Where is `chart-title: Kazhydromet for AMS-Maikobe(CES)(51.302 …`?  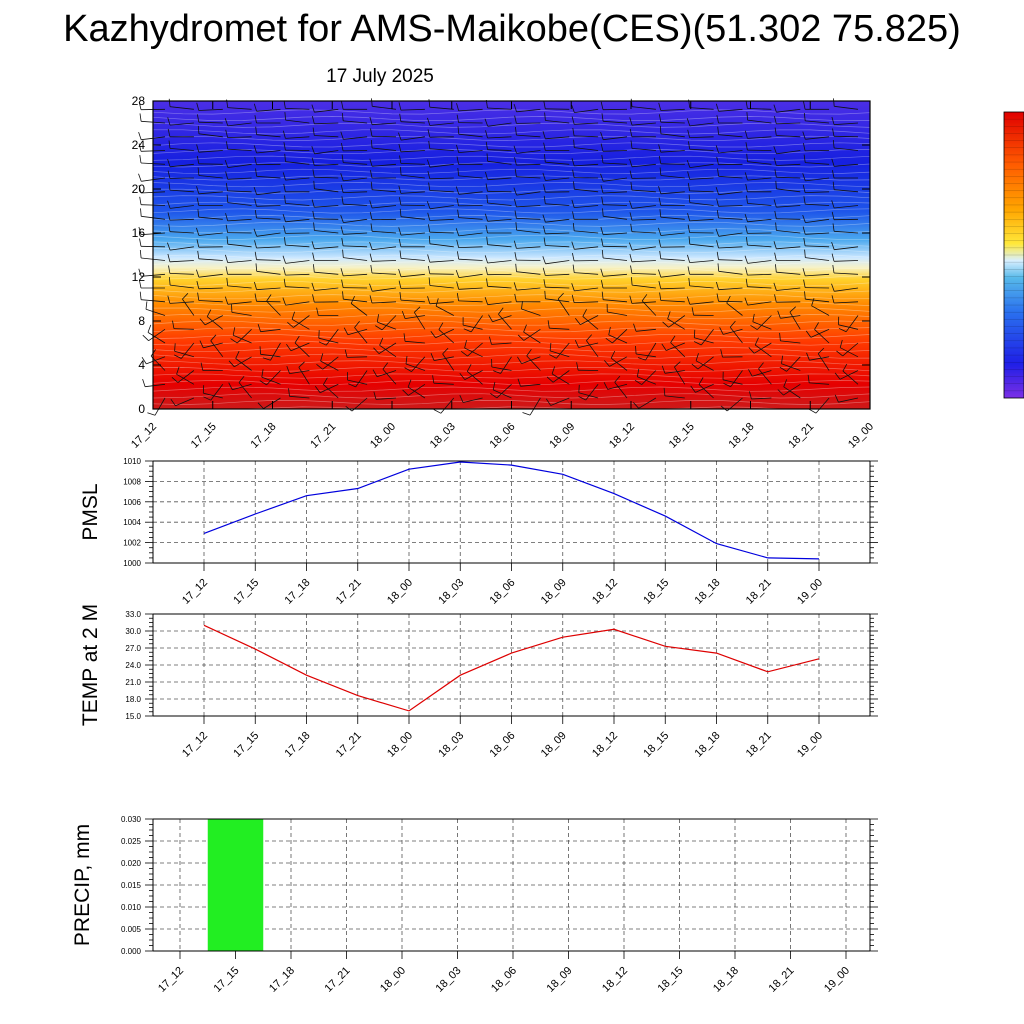
chart-title: Kazhydromet for AMS-Maikobe(CES)(51.302 … is located at coordinates (512, 29).